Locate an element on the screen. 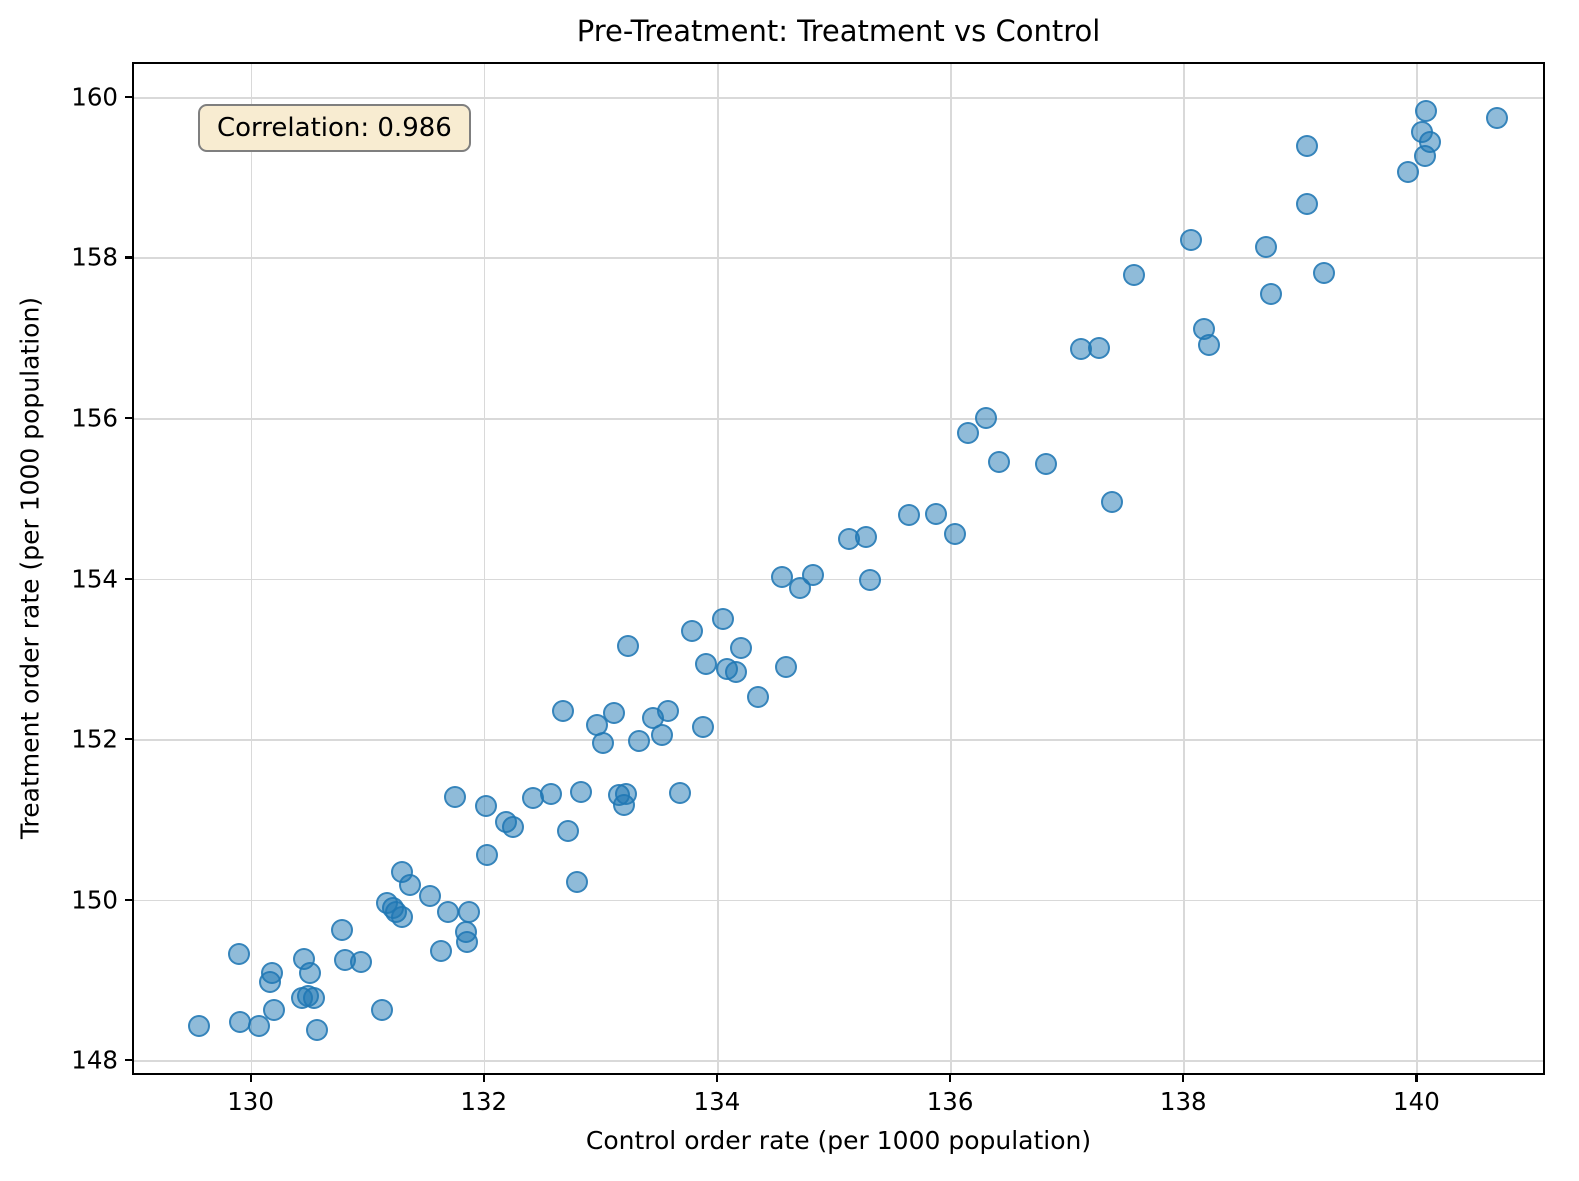 The image size is (1579, 1181). x-tick-label: 132 is located at coordinates (484, 1101).